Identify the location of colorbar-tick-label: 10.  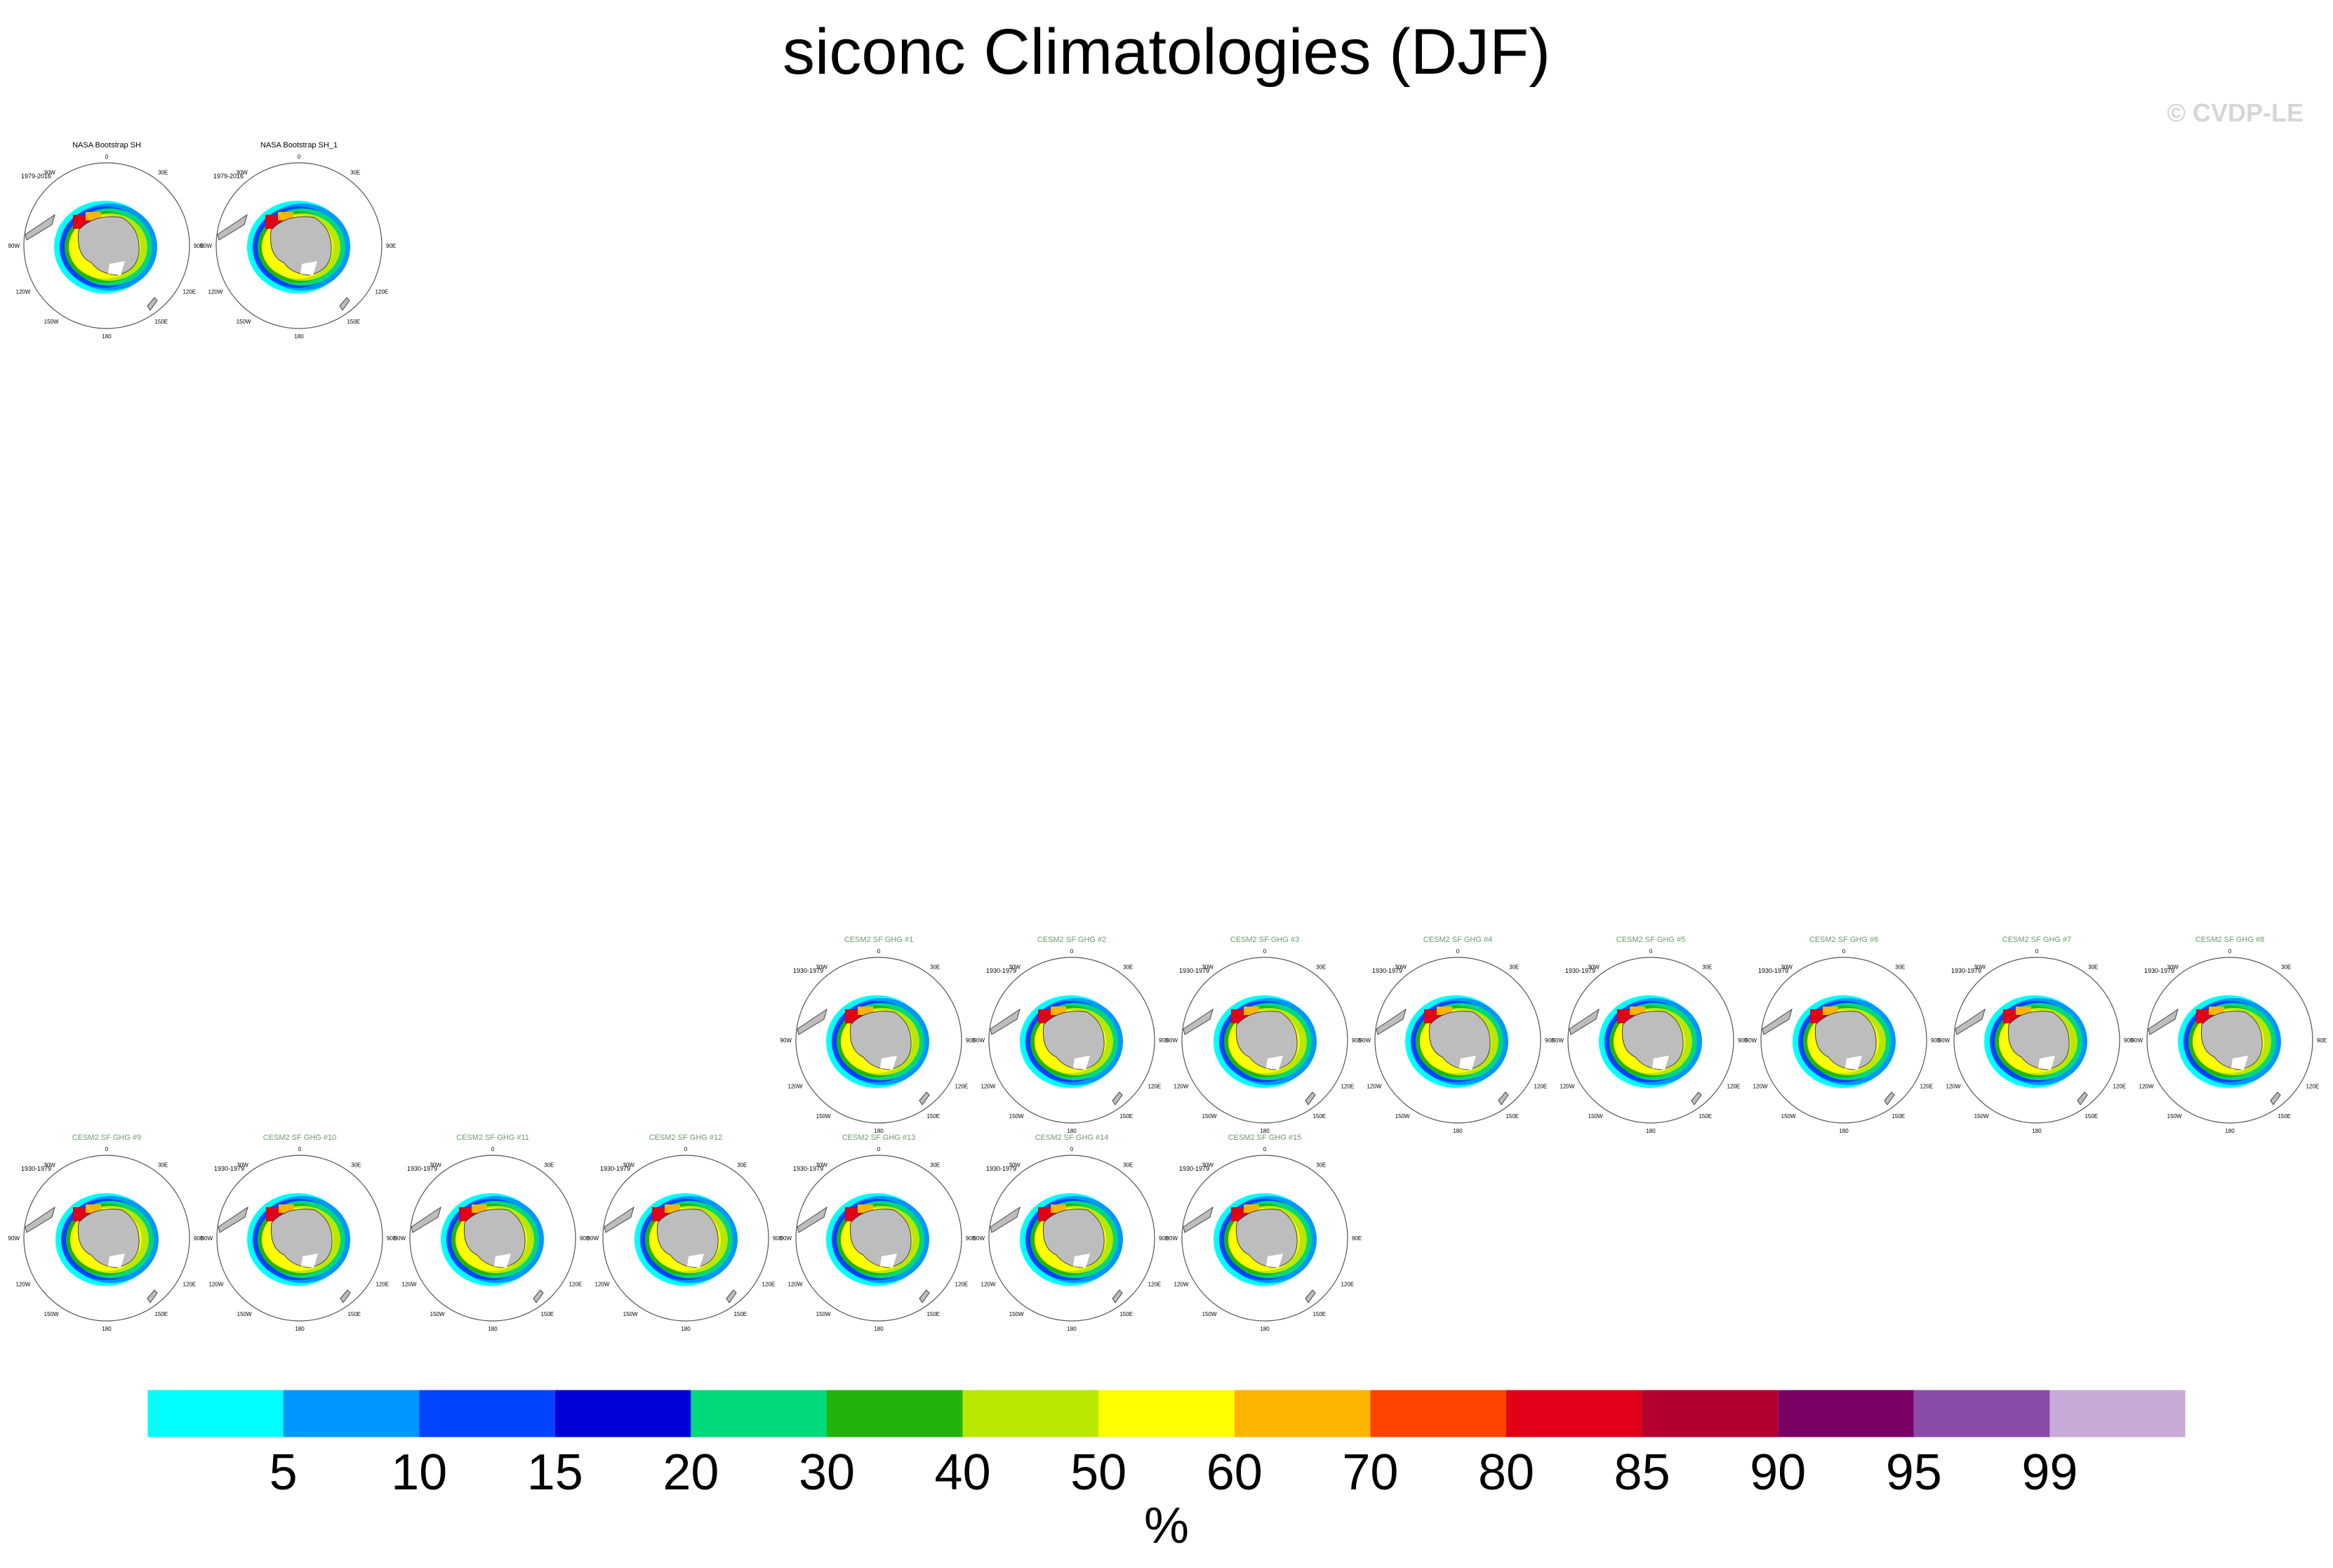
(419, 1472).